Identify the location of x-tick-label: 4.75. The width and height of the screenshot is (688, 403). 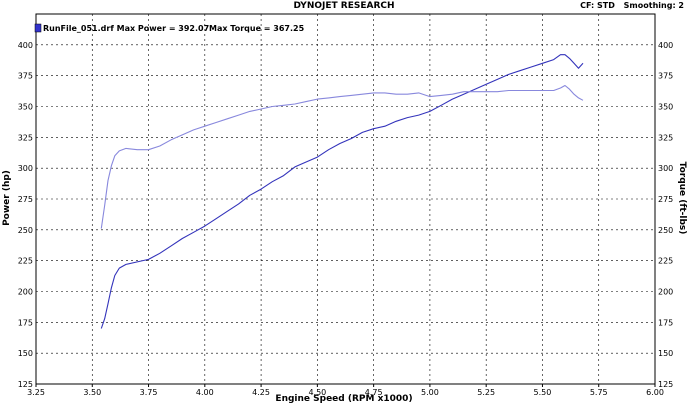
(374, 392).